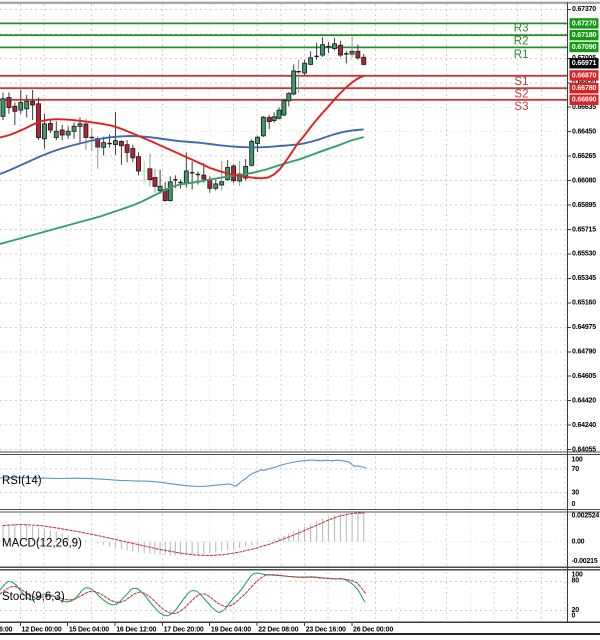 The height and width of the screenshot is (640, 600). Describe the element at coordinates (584, 34) in the screenshot. I see `svg-text: 0.67180` at that location.